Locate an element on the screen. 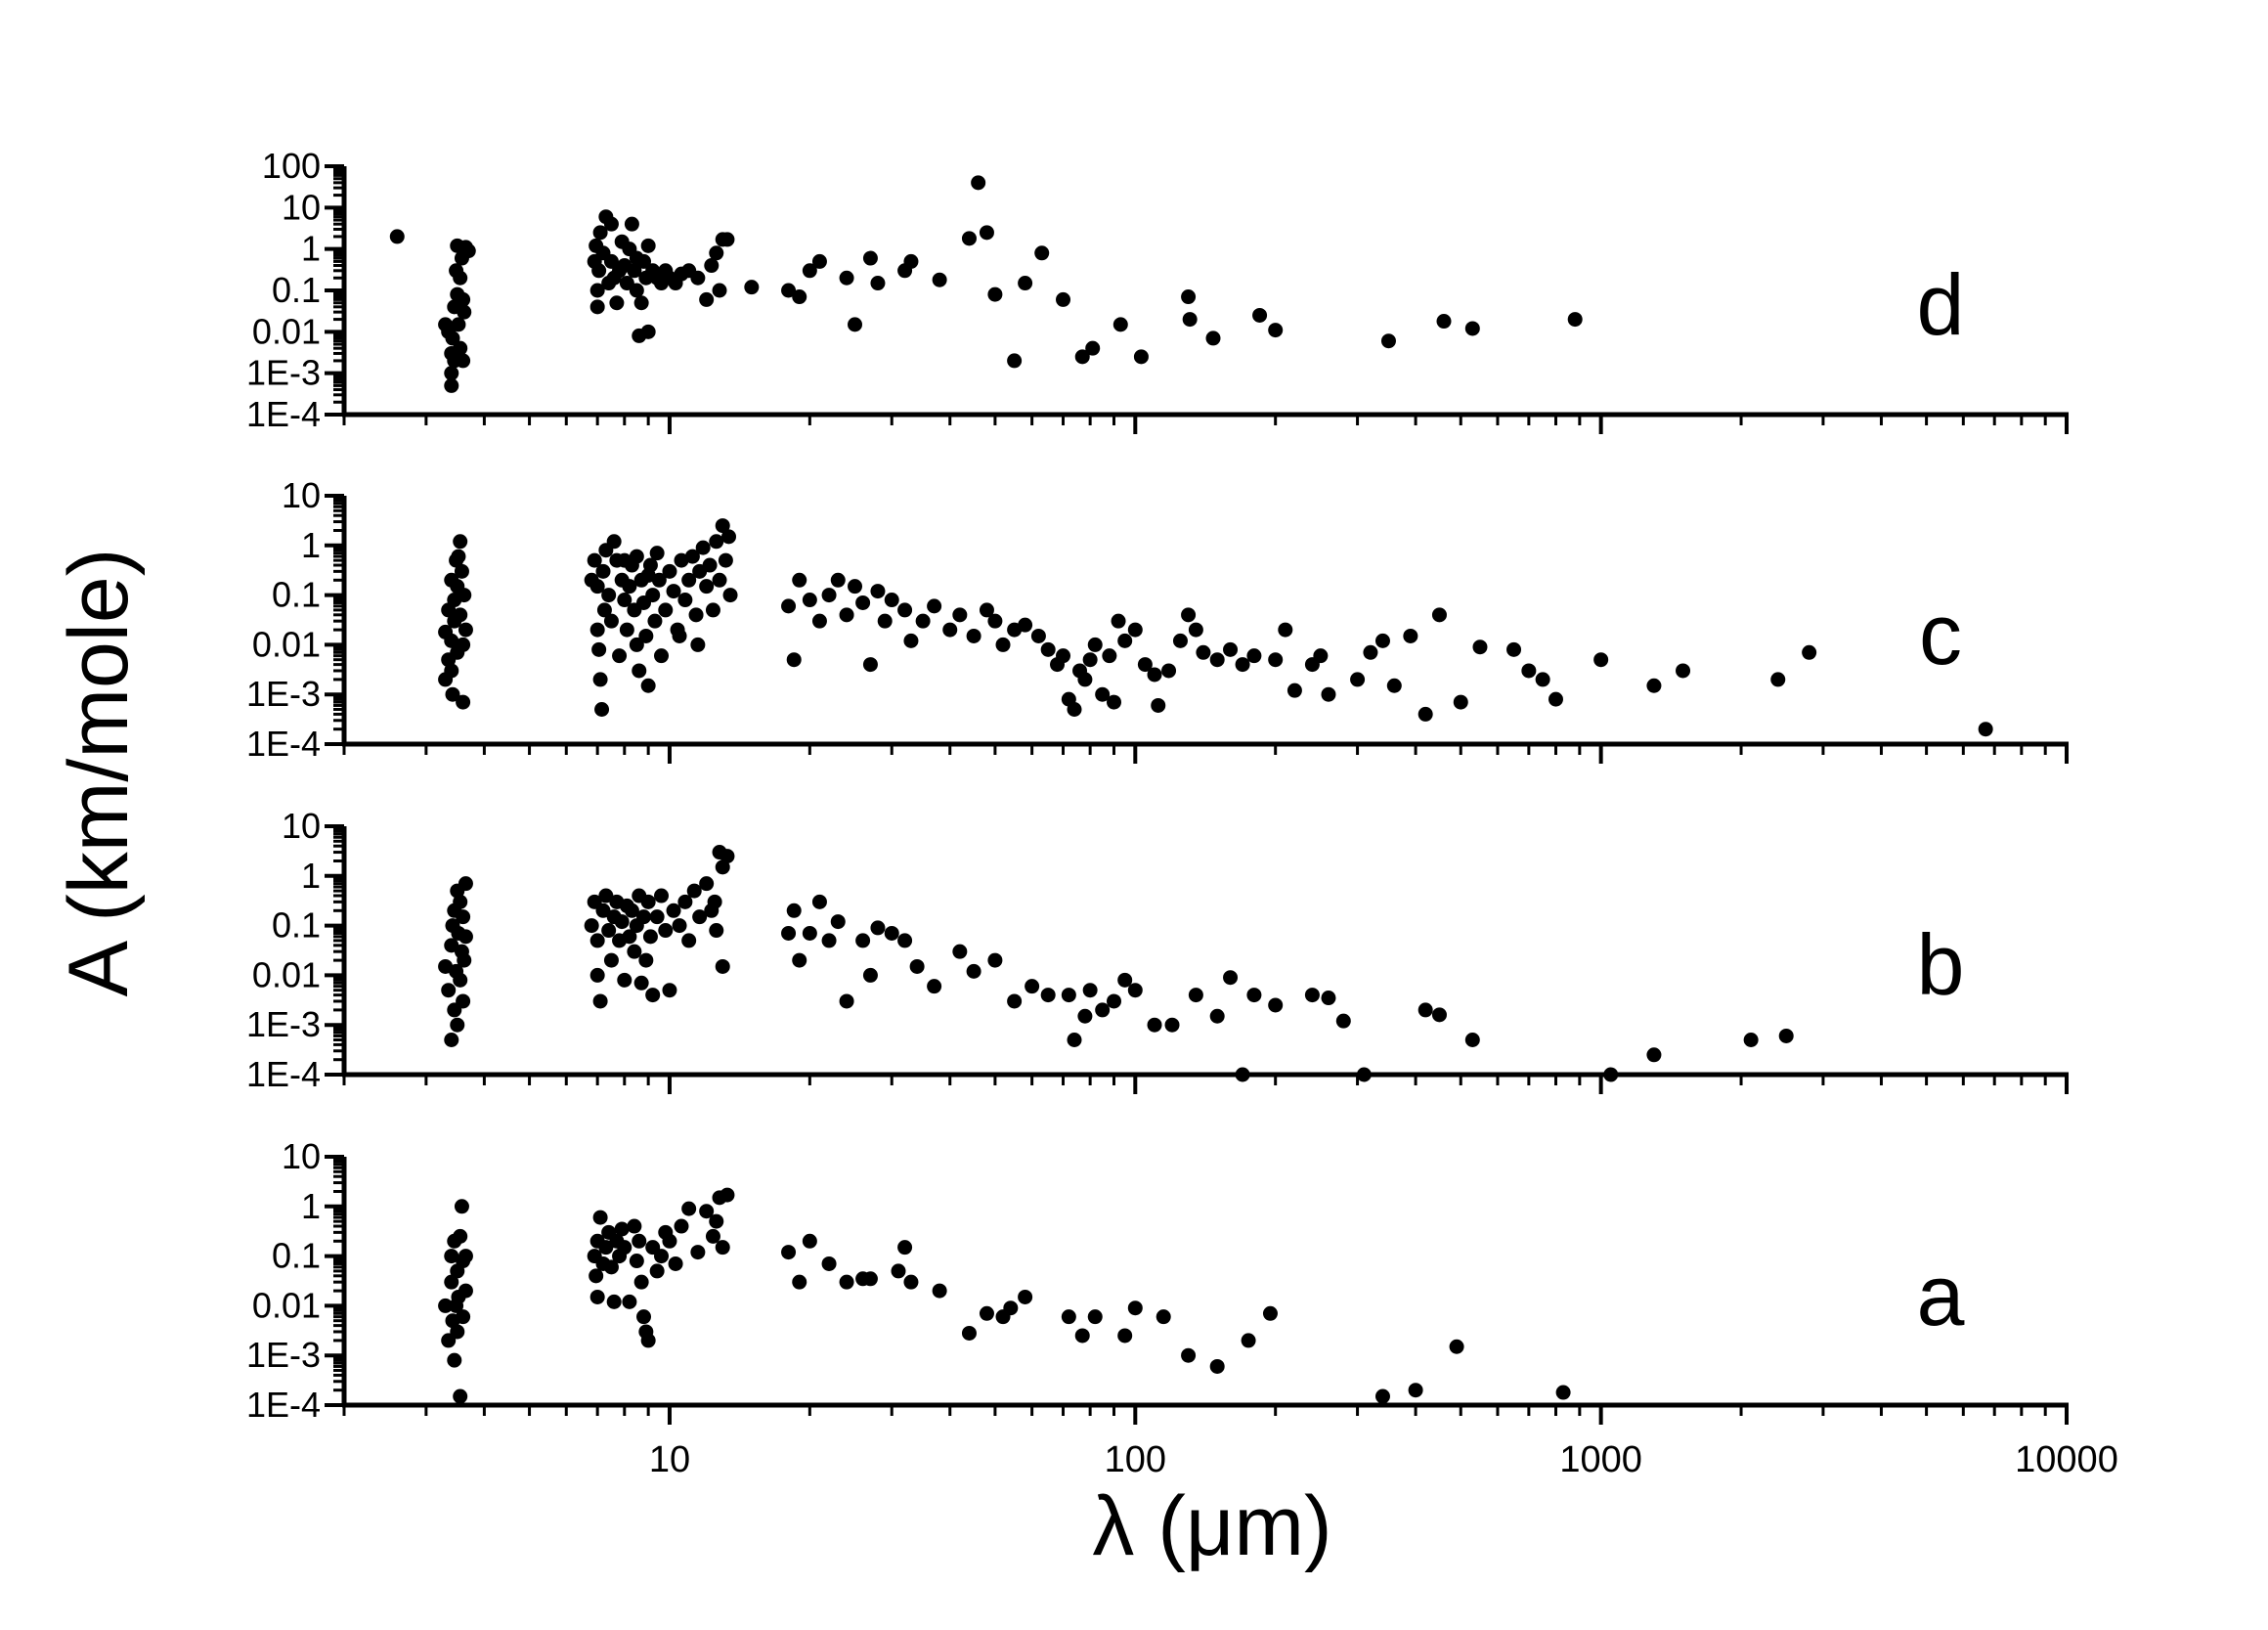  y-tick-label: 10 is located at coordinates (301, 495).